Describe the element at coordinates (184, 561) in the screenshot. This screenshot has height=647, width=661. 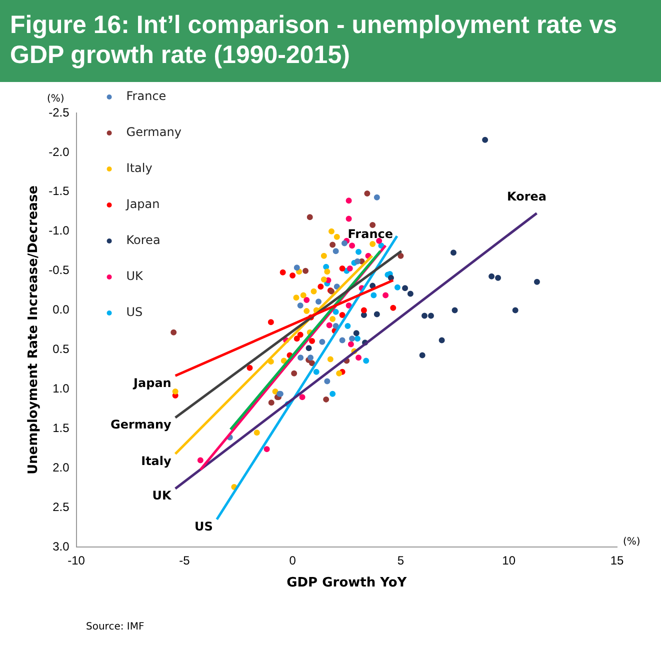
I see `x-tick-label: -5` at that location.